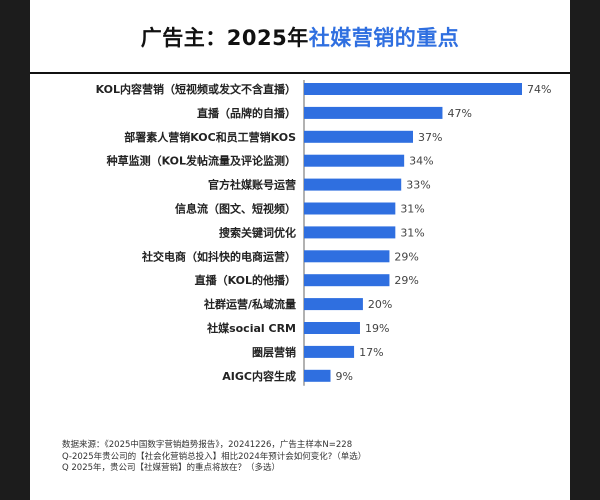 The height and width of the screenshot is (500, 600). I want to click on footer-question-2: Q 2025年，贵公司【社媒营销】的重点将放在？（多选）, so click(171, 468).